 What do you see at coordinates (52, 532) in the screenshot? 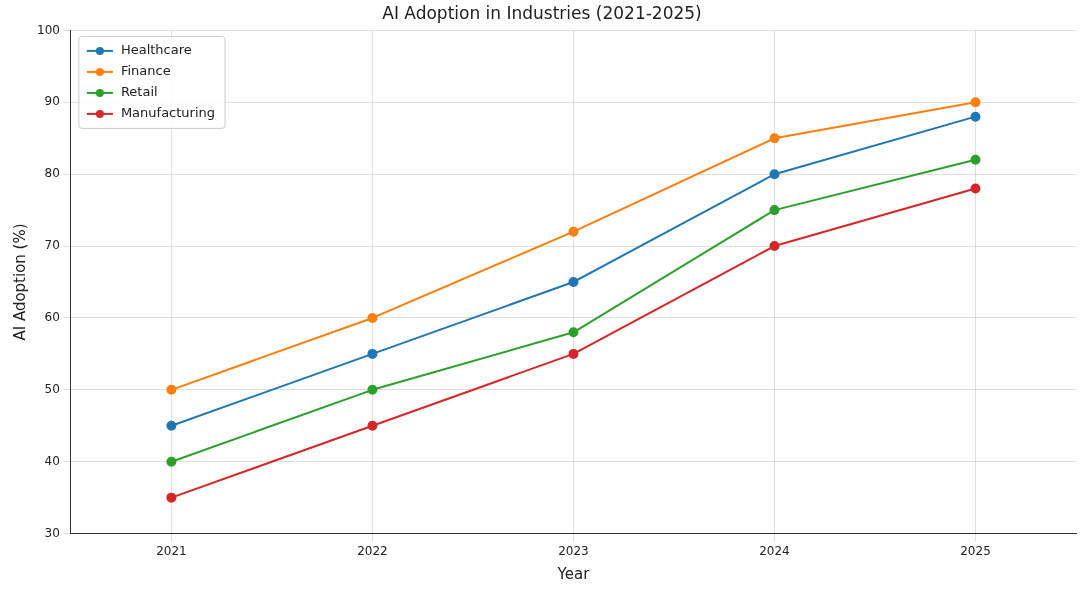
I see `y-tick-label: 30` at bounding box center [52, 532].